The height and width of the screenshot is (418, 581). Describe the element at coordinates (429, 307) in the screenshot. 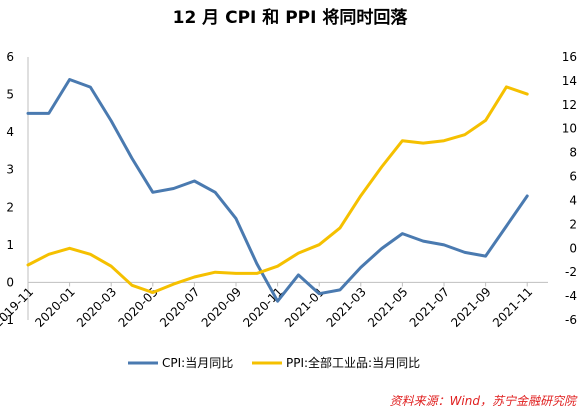

I see `x-tick-label: 2021-07` at that location.